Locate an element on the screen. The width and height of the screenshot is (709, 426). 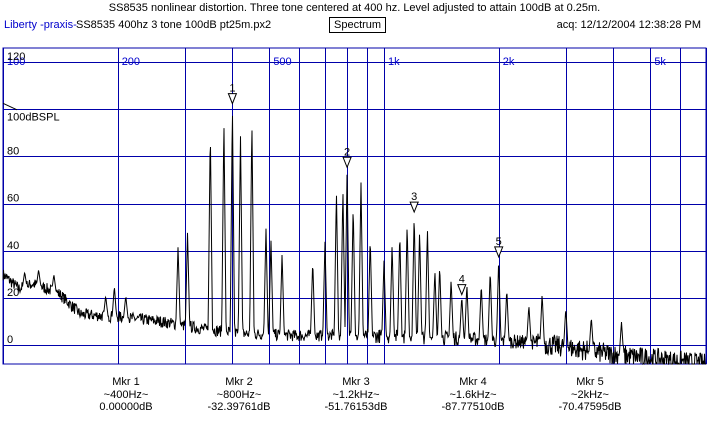
marker-label: Mkr 2 is located at coordinates (239, 382).